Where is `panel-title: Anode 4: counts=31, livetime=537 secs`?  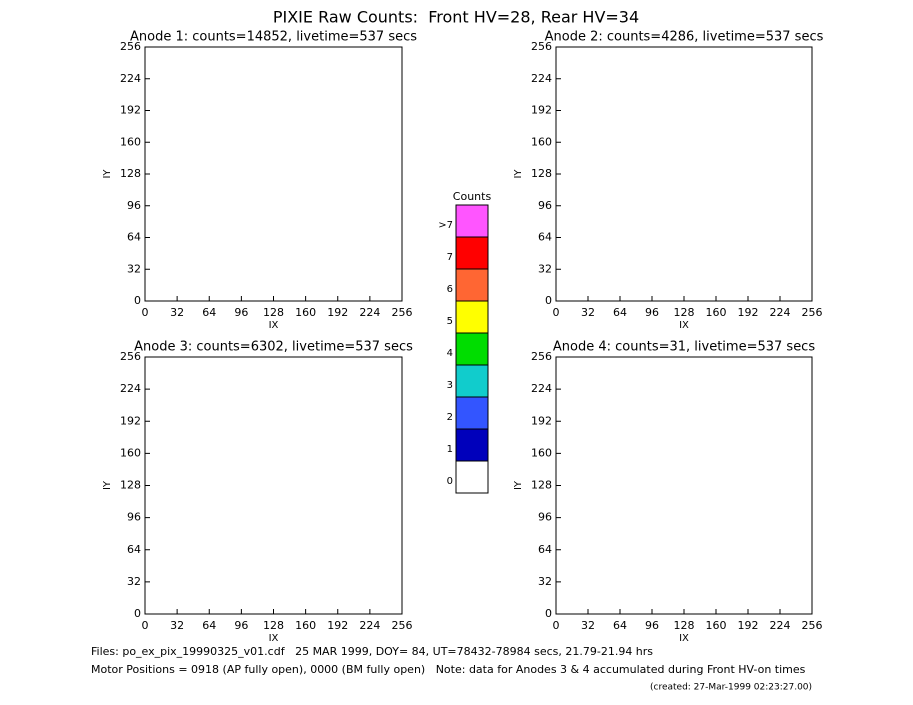 panel-title: Anode 4: counts=31, livetime=537 secs is located at coordinates (684, 347).